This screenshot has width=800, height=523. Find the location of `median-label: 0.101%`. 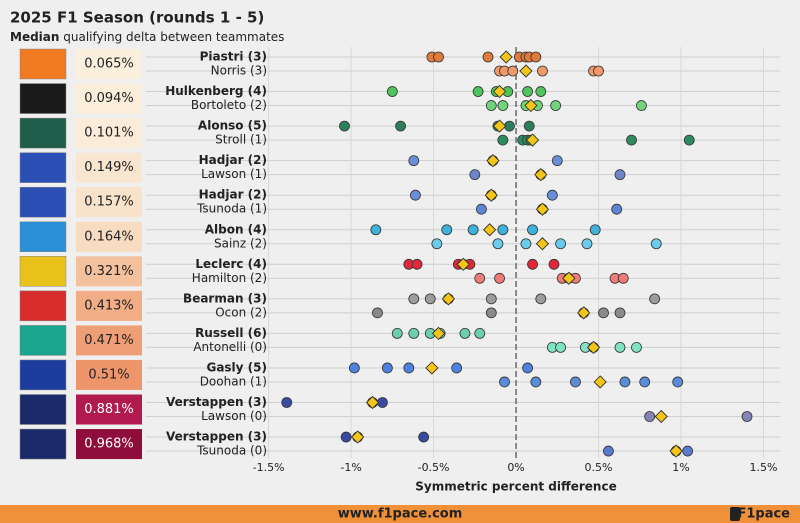

median-label: 0.101% is located at coordinates (109, 133).